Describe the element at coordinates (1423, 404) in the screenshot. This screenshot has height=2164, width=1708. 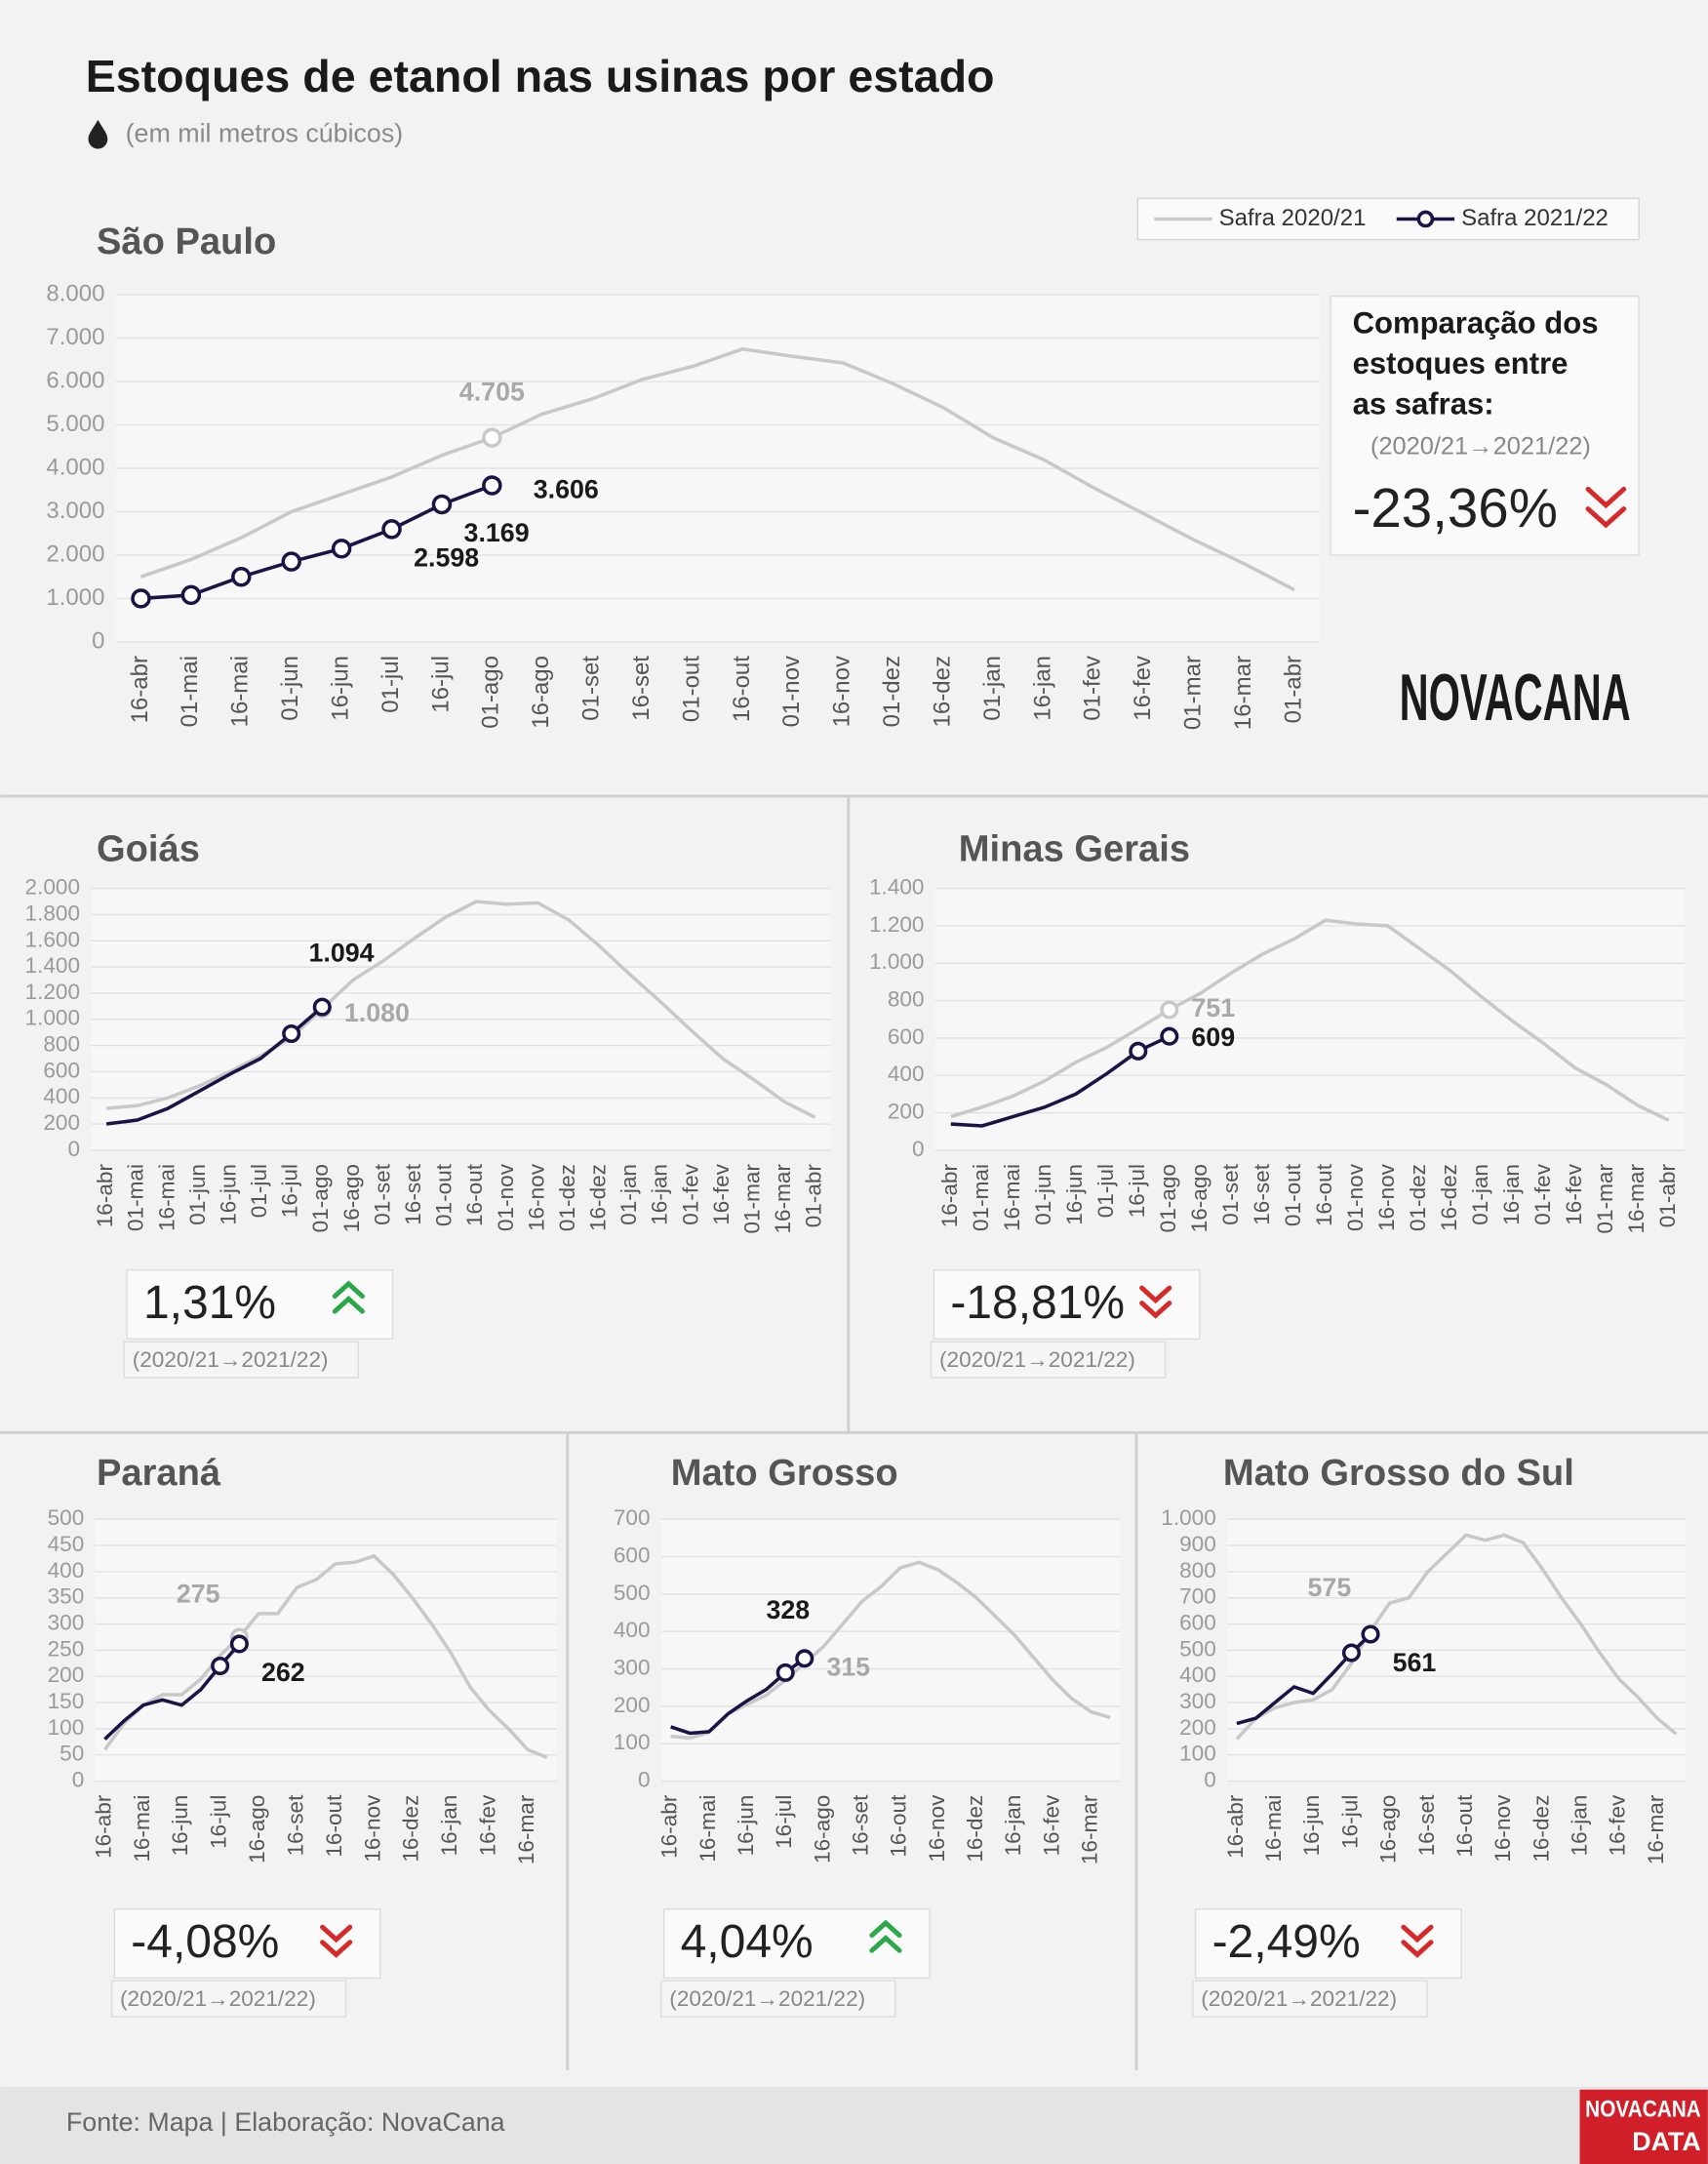
I see `comparison-title: as safras:` at that location.